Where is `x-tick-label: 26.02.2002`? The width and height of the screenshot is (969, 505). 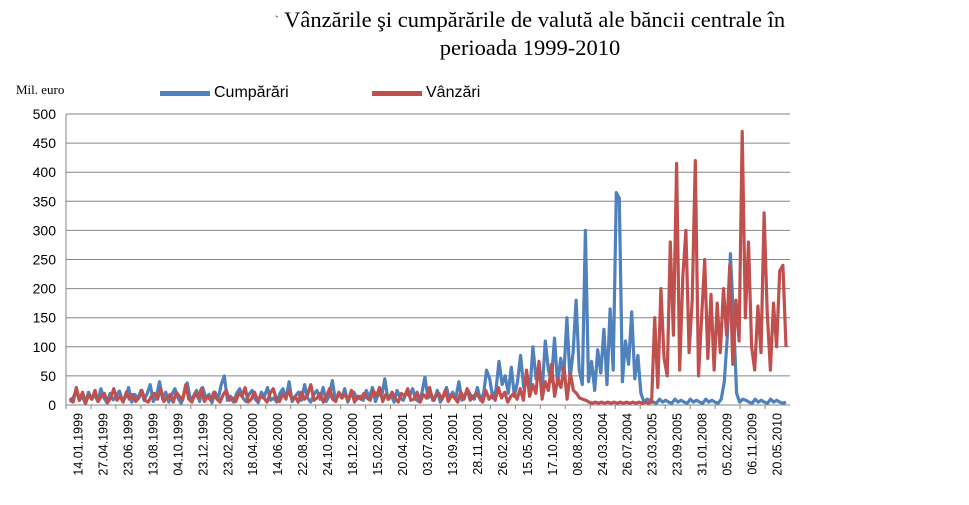 x-tick-label: 26.02.2002 is located at coordinates (503, 444).